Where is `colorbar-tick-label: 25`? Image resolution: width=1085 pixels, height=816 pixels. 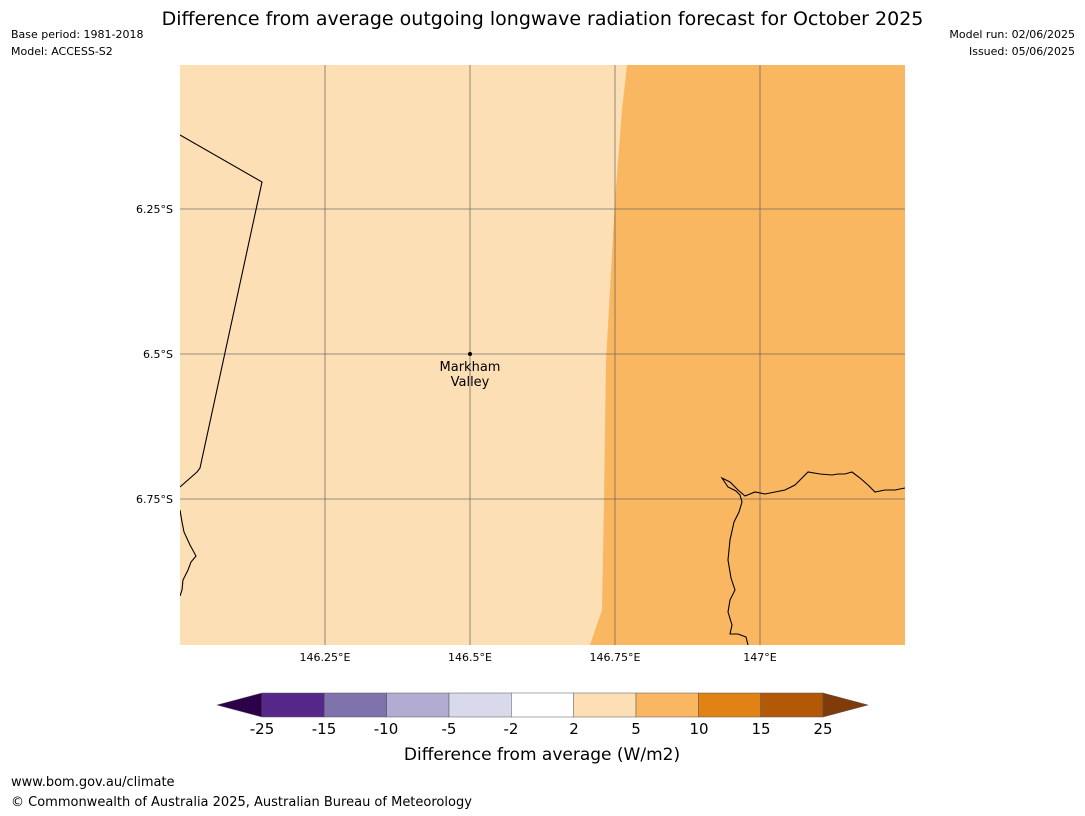
colorbar-tick-label: 25 is located at coordinates (823, 729).